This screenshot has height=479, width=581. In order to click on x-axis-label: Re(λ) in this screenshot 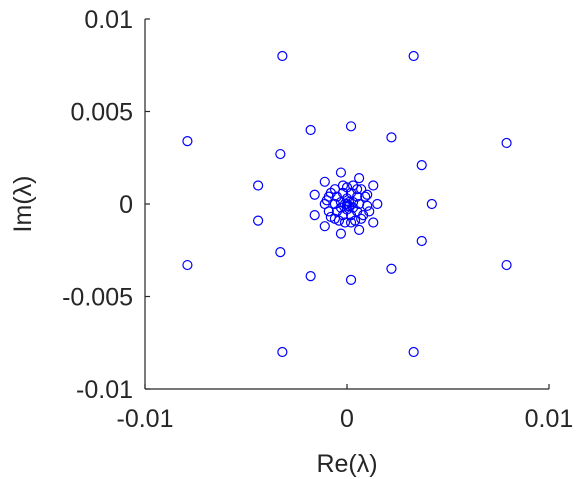, I will do `click(346, 464)`.